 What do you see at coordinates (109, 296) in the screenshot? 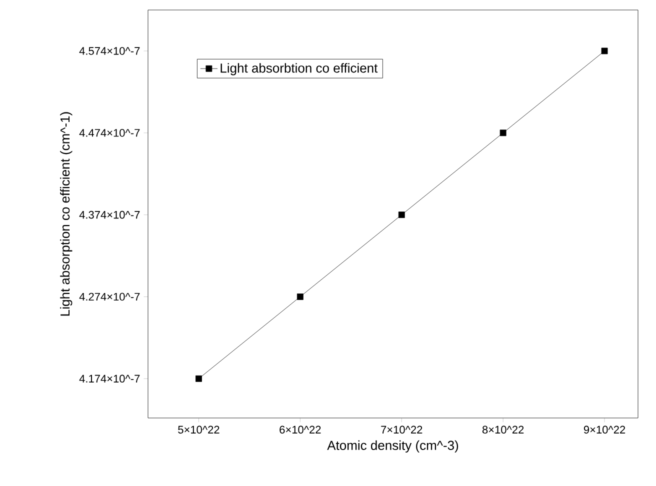
I see `y-tick-label: 4.274×10^-7` at bounding box center [109, 296].